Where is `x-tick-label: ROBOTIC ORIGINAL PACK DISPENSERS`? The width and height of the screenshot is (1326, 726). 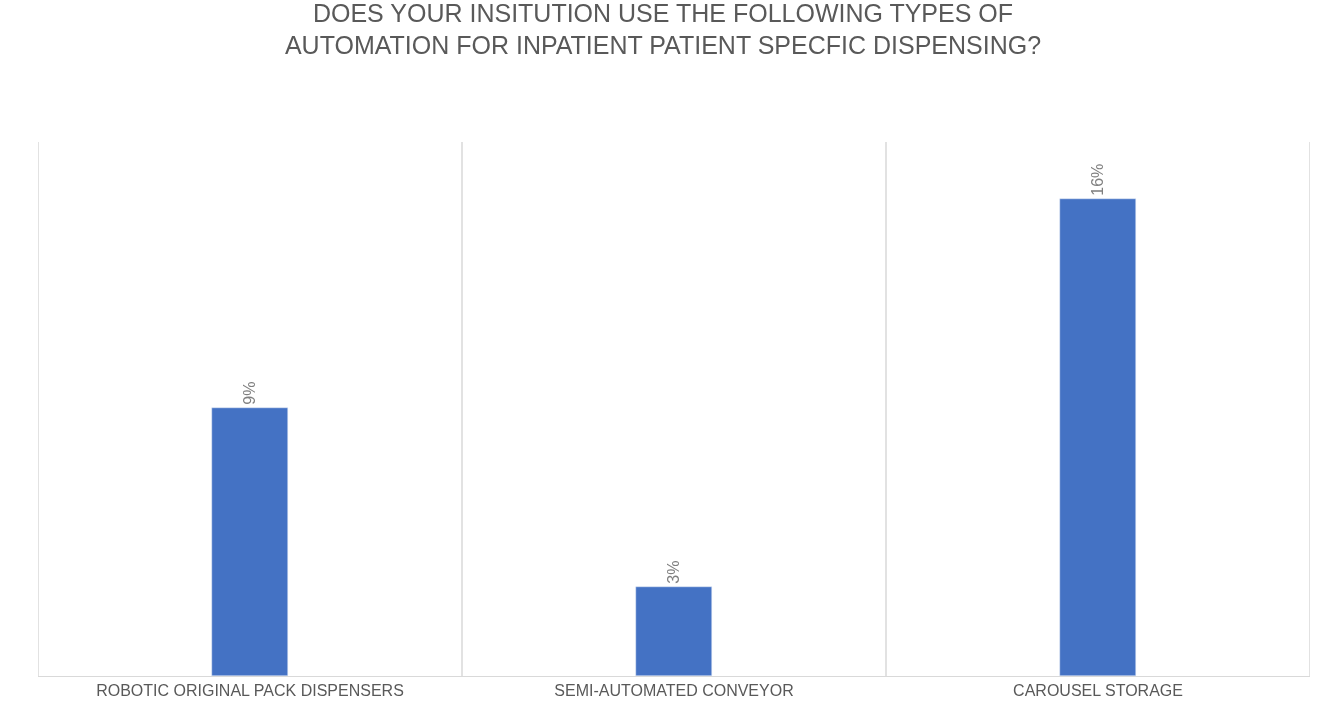
x-tick-label: ROBOTIC ORIGINAL PACK DISPENSERS is located at coordinates (250, 691).